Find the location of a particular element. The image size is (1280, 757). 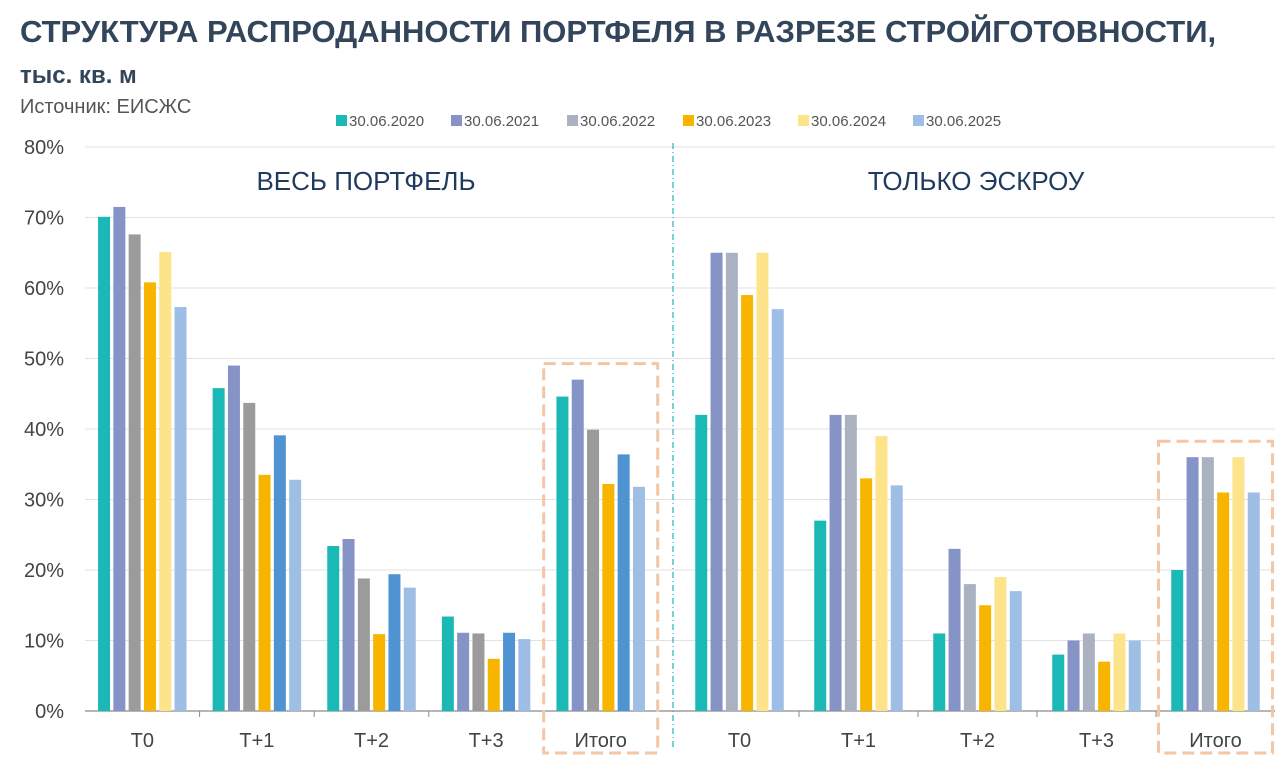

legend-label: 30.06.2024 is located at coordinates (848, 121).